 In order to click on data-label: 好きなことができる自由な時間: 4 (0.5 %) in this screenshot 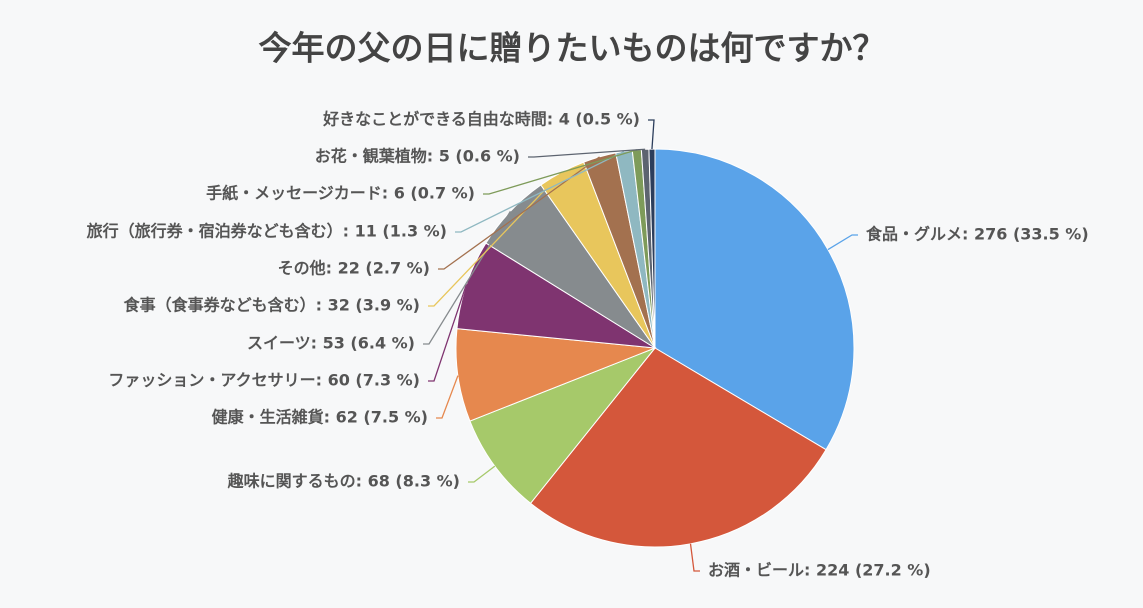, I will do `click(481, 119)`.